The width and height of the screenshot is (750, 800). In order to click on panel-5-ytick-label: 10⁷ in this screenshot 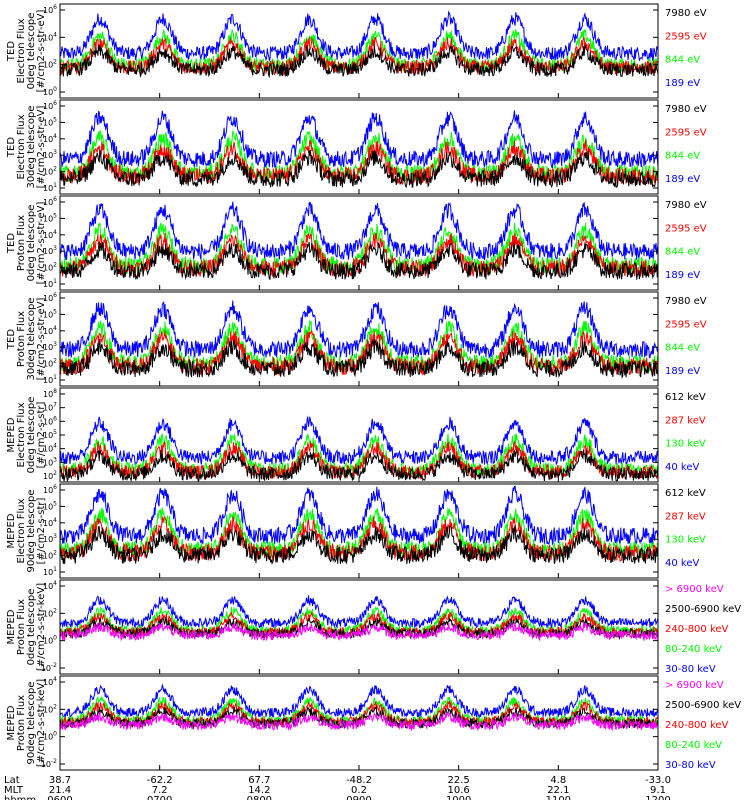, I will do `click(50, 407)`.